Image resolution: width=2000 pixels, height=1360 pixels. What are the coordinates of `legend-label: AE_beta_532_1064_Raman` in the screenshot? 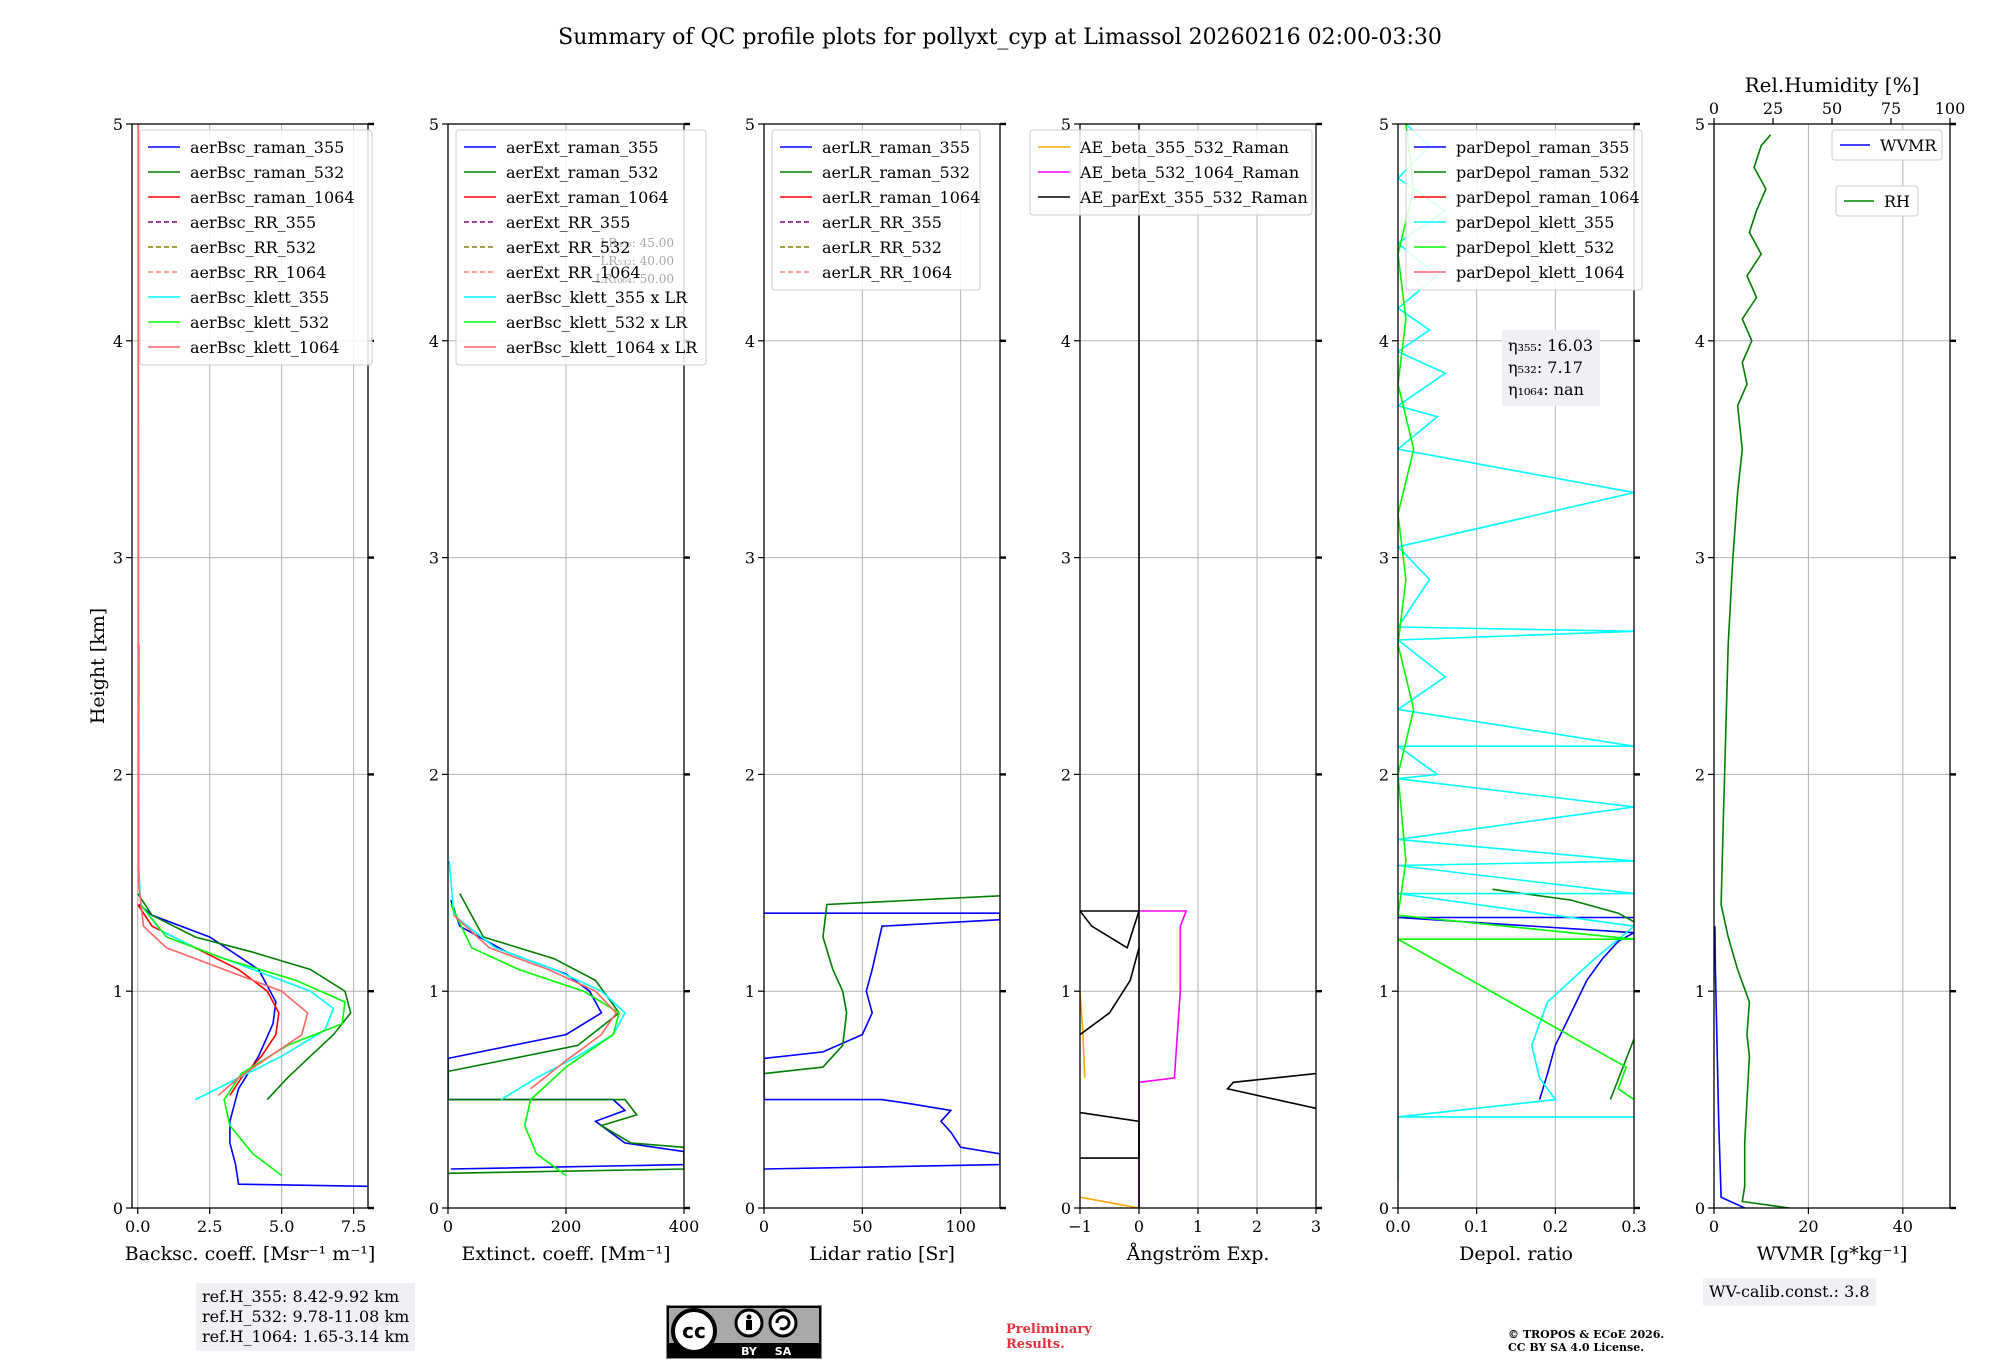 It's located at (1189, 172).